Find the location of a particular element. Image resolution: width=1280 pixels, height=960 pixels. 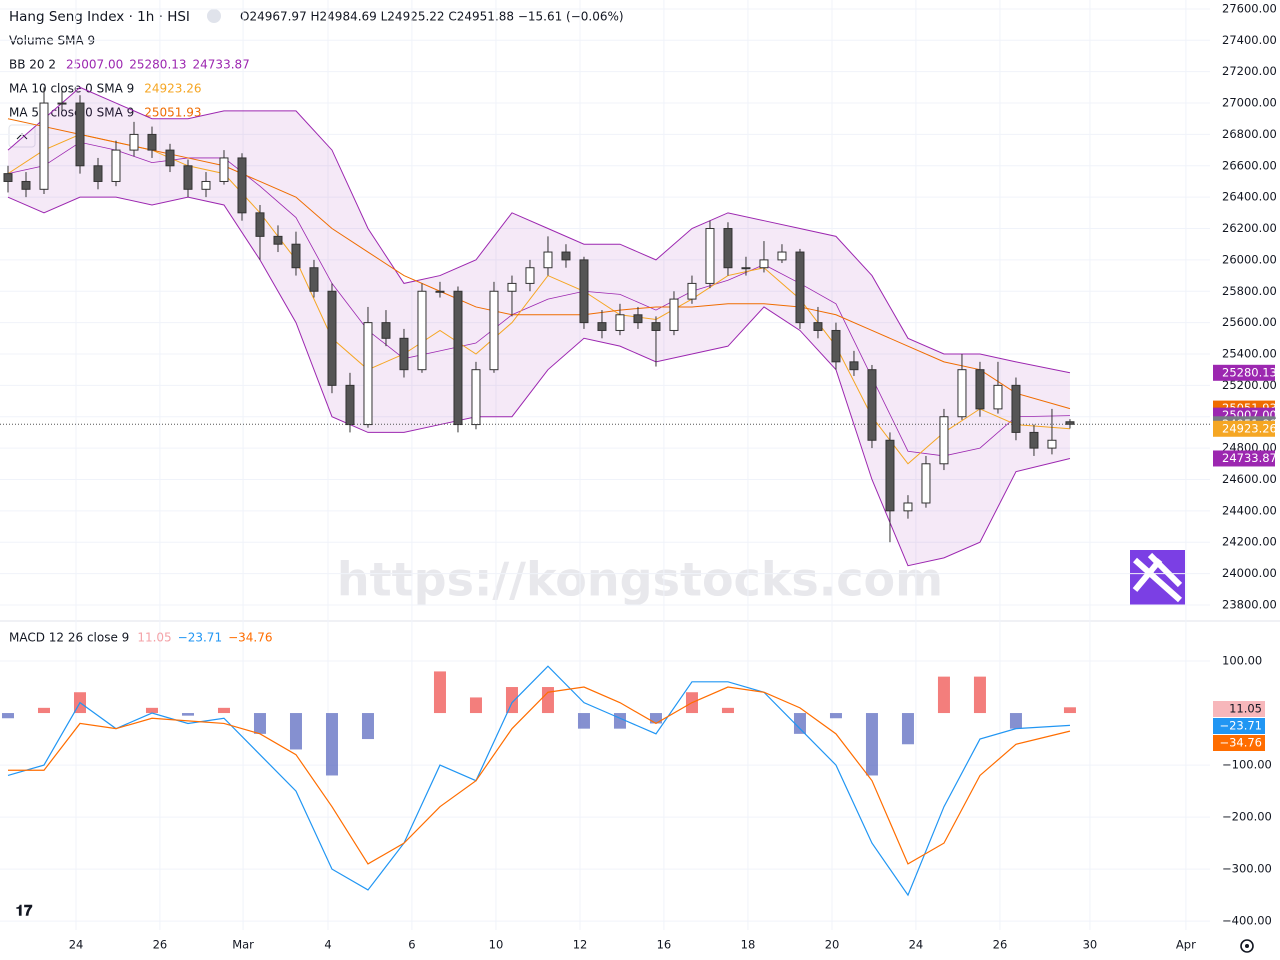

y-tick-label: 25600.00 is located at coordinates (1249, 322).